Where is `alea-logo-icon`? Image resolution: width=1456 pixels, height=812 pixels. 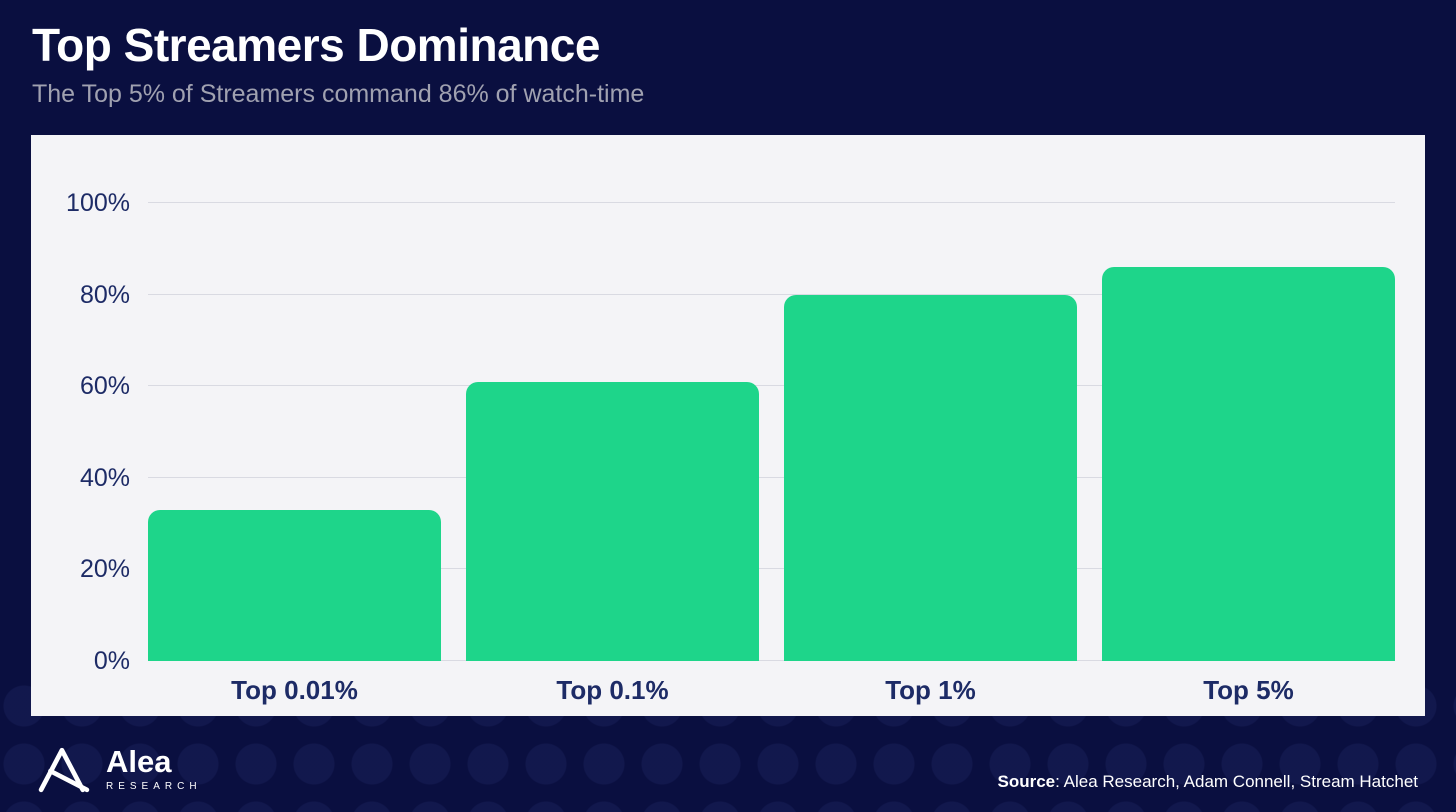
alea-logo-icon is located at coordinates (64, 769).